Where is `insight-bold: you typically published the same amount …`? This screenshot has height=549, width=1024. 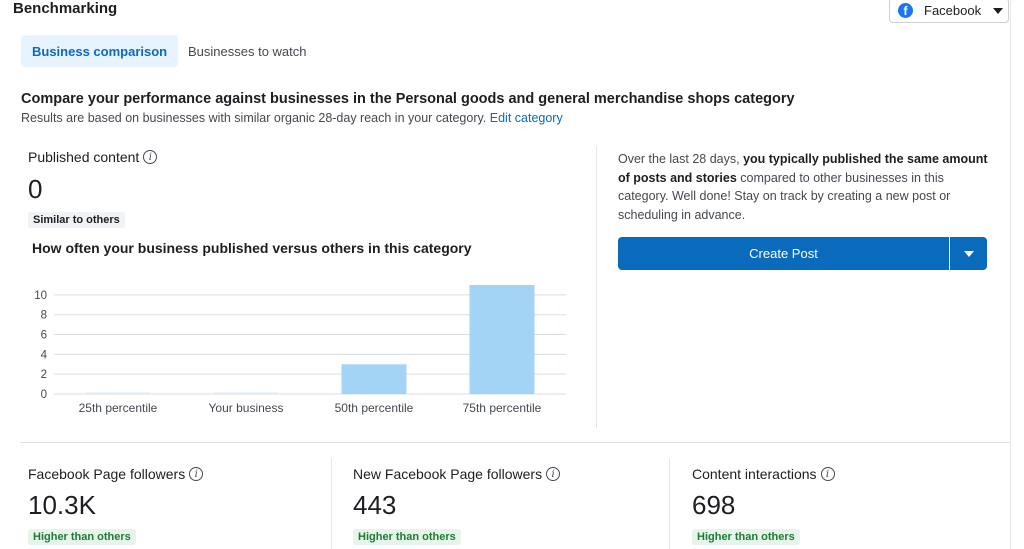
insight-bold: you typically published the same amount … is located at coordinates (803, 168).